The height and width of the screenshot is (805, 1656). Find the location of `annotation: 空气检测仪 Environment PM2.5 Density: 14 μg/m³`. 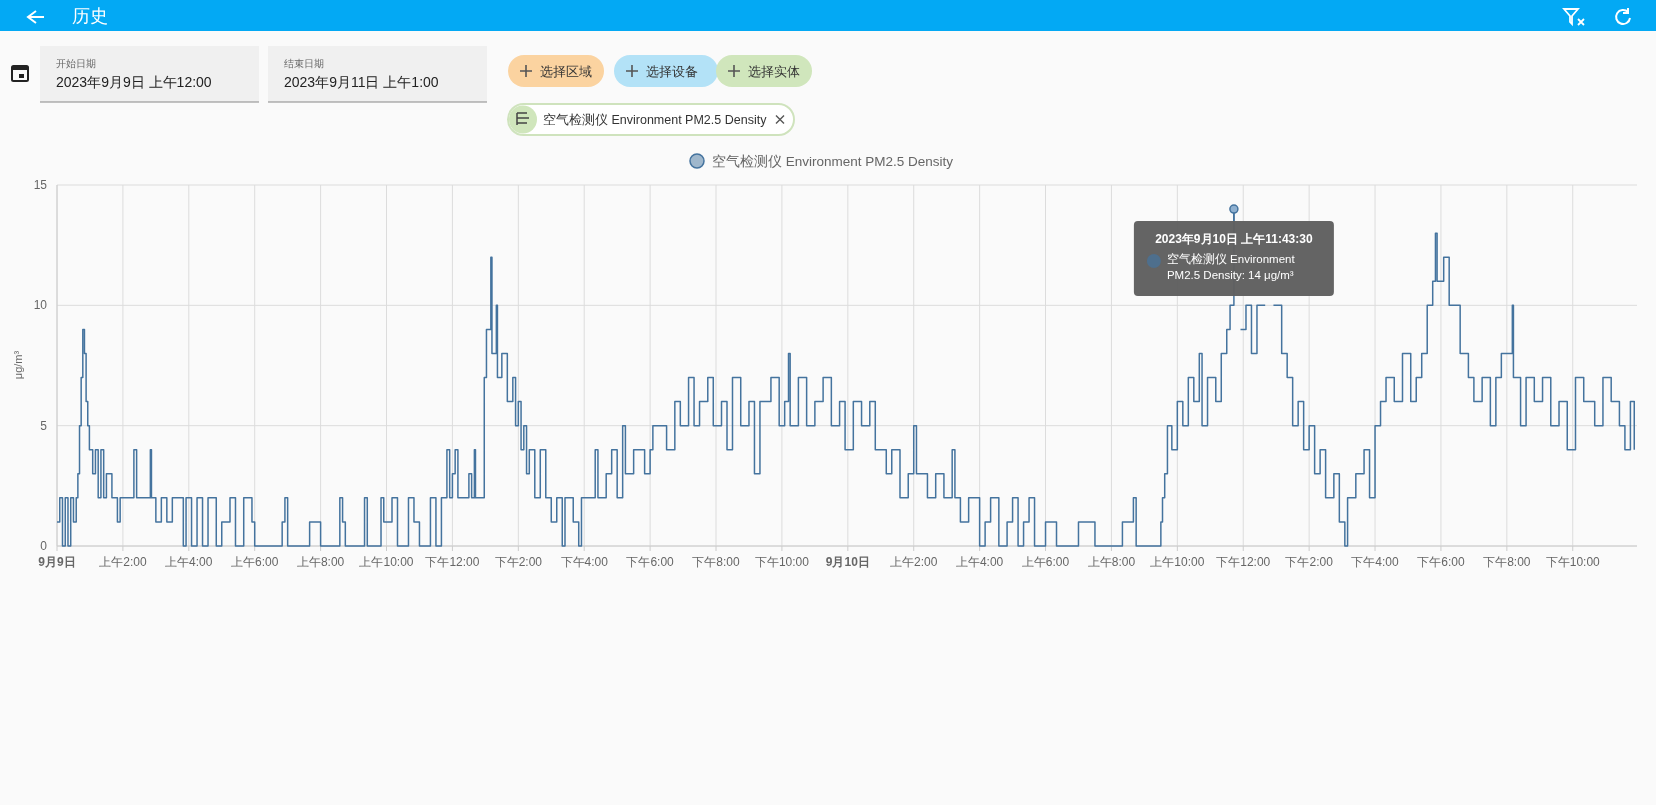

annotation: 空气检测仪 Environment PM2.5 Density: 14 μg/m³ is located at coordinates (1231, 267).